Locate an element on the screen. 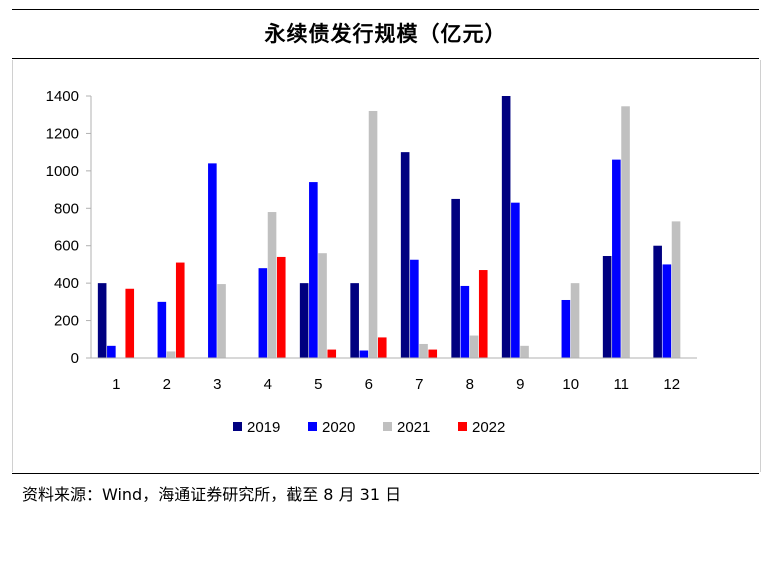 The width and height of the screenshot is (771, 563). legend-label-2021: 2021 is located at coordinates (413, 427).